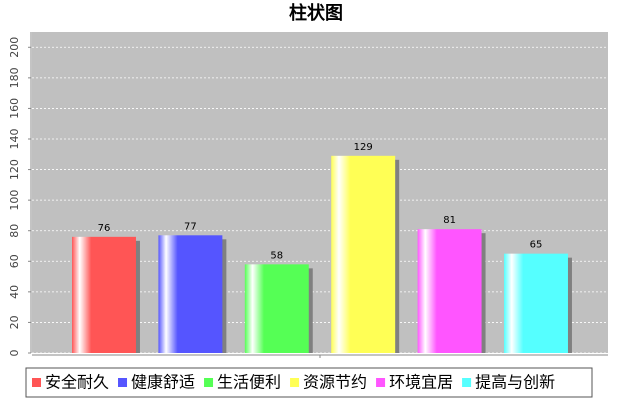  Describe the element at coordinates (536, 245) in the screenshot. I see `value-label: 65` at that location.